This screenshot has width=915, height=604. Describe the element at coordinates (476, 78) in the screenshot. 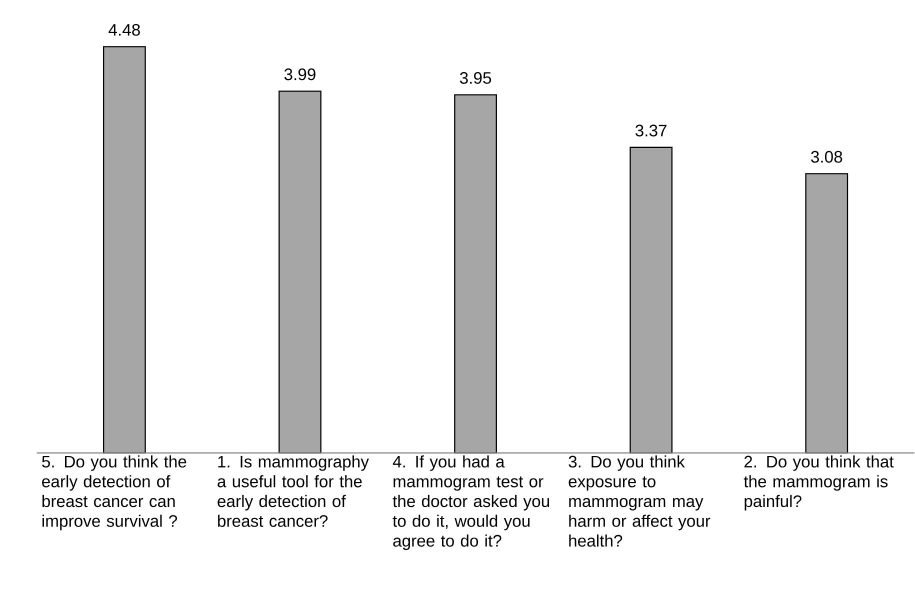

I see `data-label: 3.95` at that location.